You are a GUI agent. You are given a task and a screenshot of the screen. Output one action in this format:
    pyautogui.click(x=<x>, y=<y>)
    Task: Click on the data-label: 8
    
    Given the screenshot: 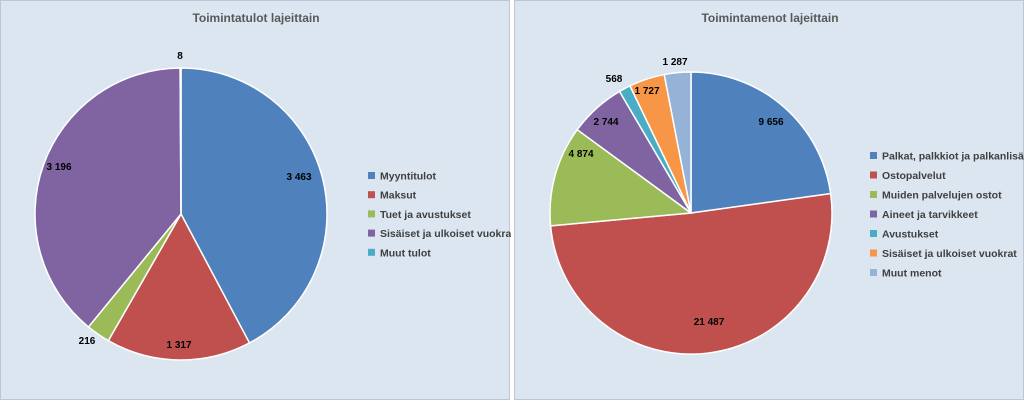 What is the action you would take?
    pyautogui.click(x=180, y=56)
    